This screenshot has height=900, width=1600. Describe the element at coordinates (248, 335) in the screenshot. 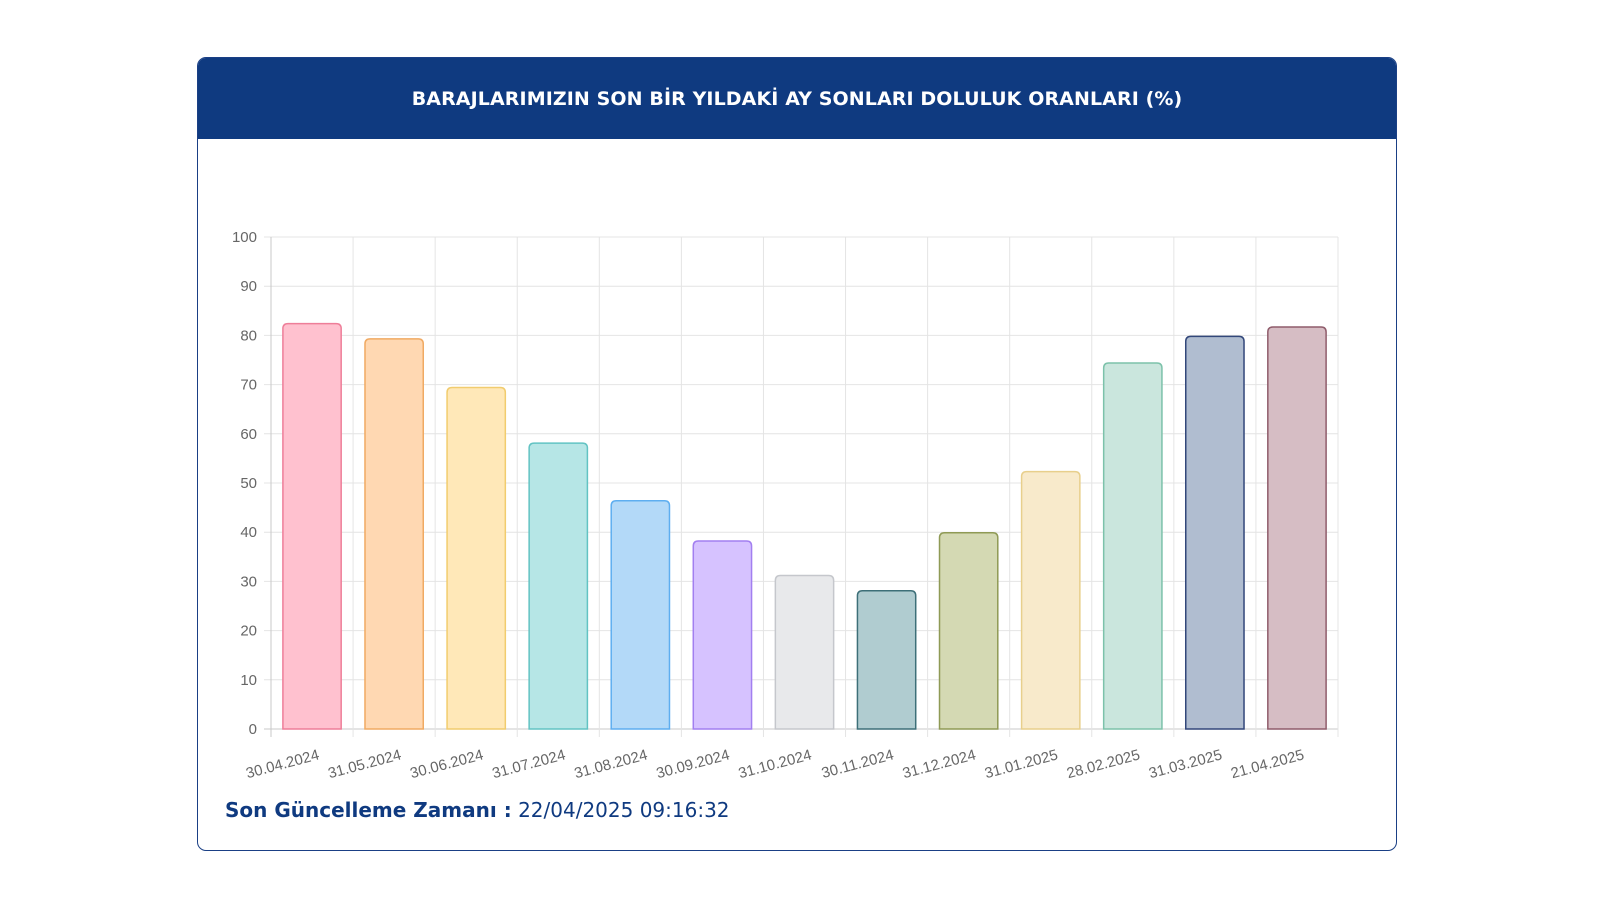

I see `y-tick-label: 80` at that location.